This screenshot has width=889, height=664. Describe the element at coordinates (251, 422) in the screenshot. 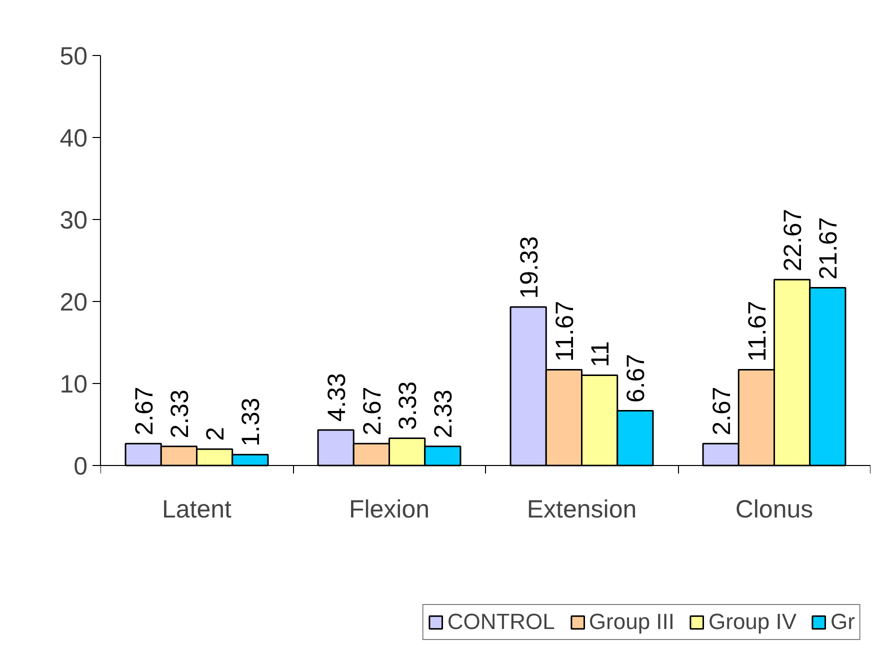

I see `data-label: 1.33` at that location.